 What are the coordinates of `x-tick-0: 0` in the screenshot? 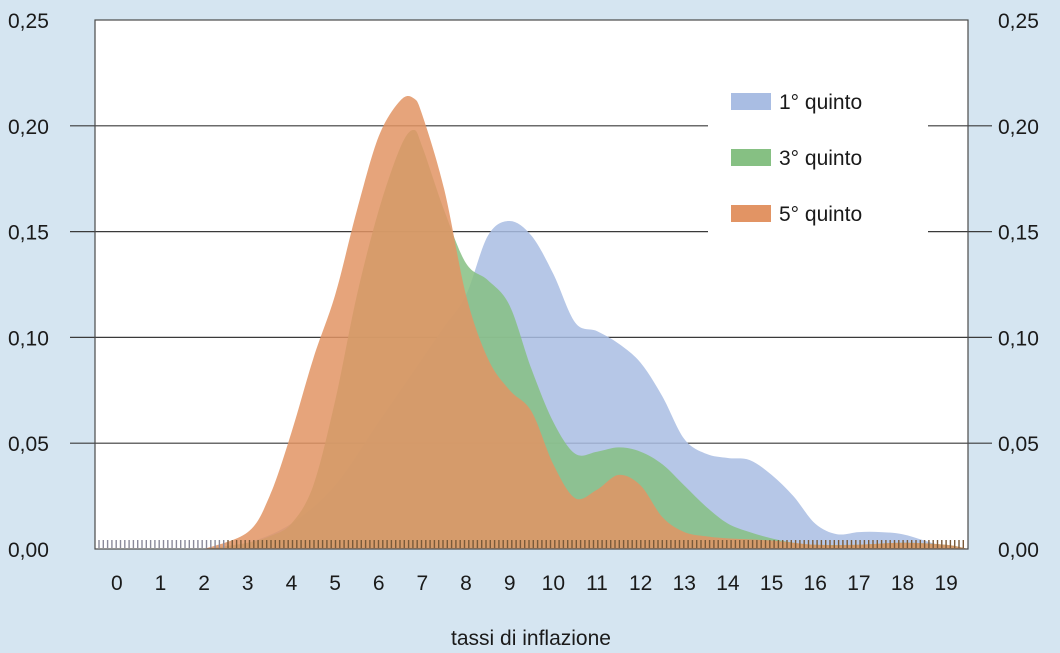 It's located at (117, 583).